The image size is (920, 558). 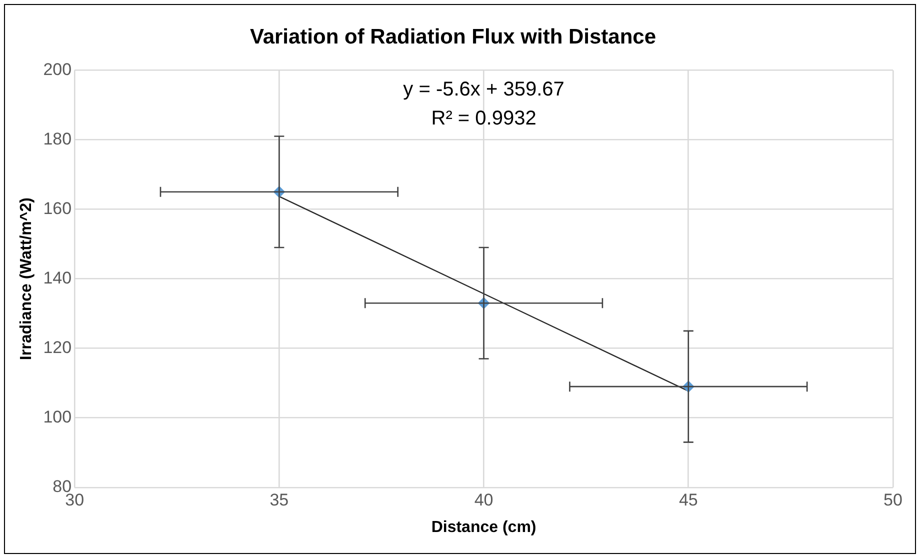 I want to click on y-tick-label: 180, so click(x=57, y=138).